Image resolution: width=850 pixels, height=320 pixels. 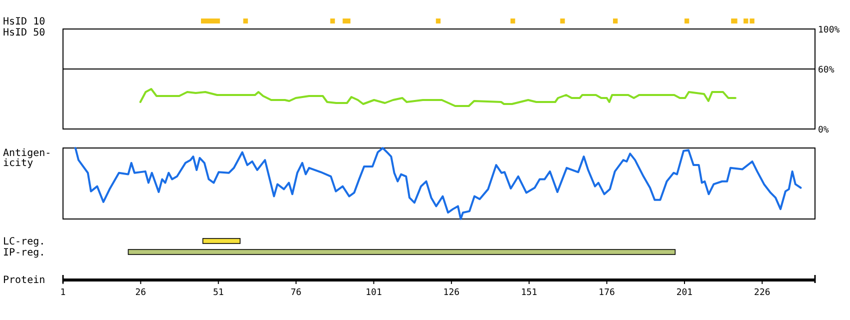 I want to click on x-tick-label: 26, so click(x=140, y=293).